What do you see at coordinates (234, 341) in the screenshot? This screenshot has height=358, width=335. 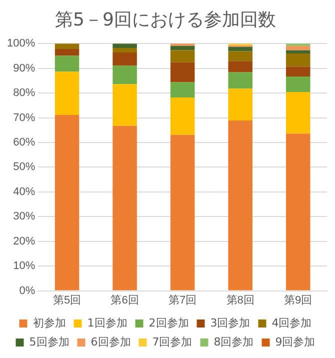 I see `legend-label: 8回参加` at bounding box center [234, 341].